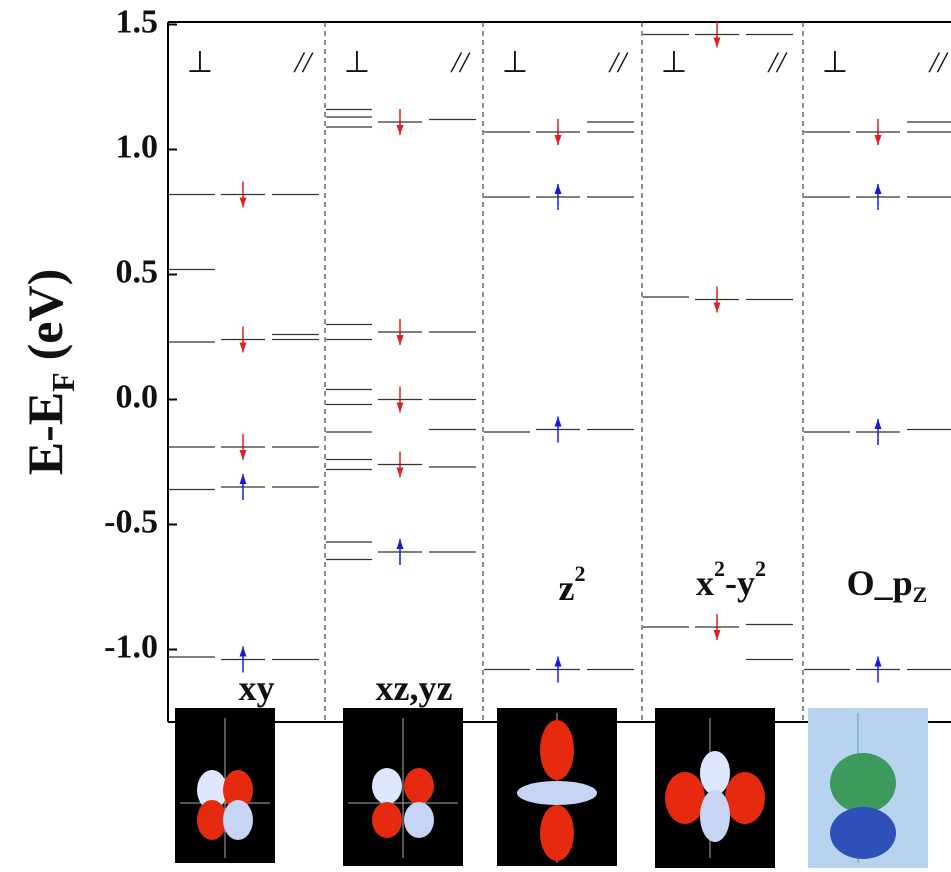 The width and height of the screenshot is (951, 872). What do you see at coordinates (880, 583) in the screenshot?
I see `panel-label-part: O_p` at bounding box center [880, 583].